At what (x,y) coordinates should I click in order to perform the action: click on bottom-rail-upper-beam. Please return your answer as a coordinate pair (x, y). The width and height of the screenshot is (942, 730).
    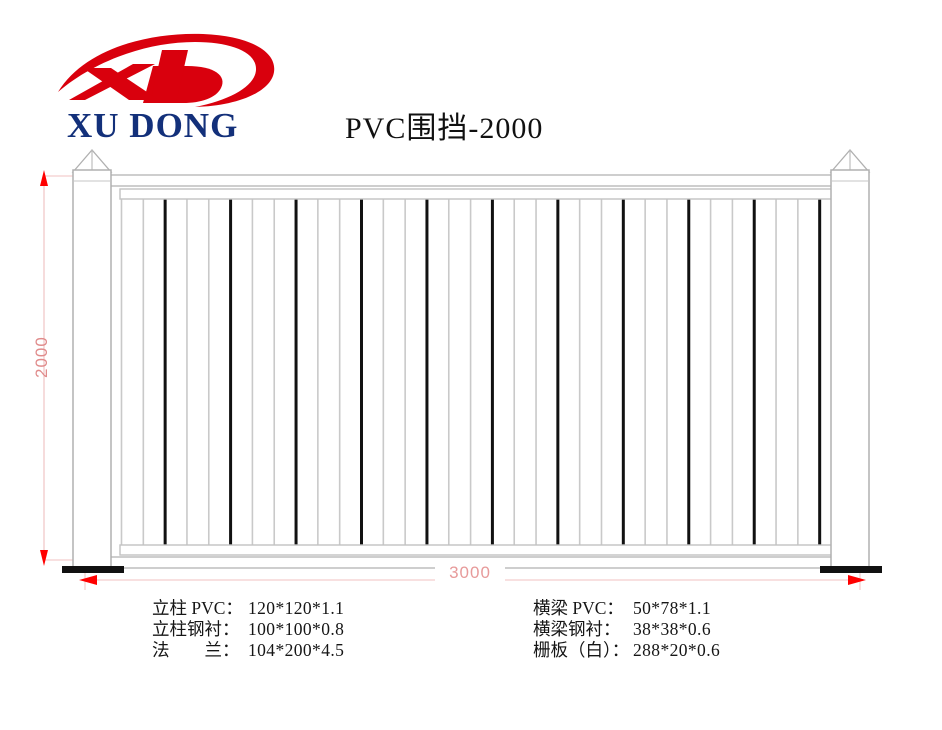
    Looking at the image, I should click on (481, 550).